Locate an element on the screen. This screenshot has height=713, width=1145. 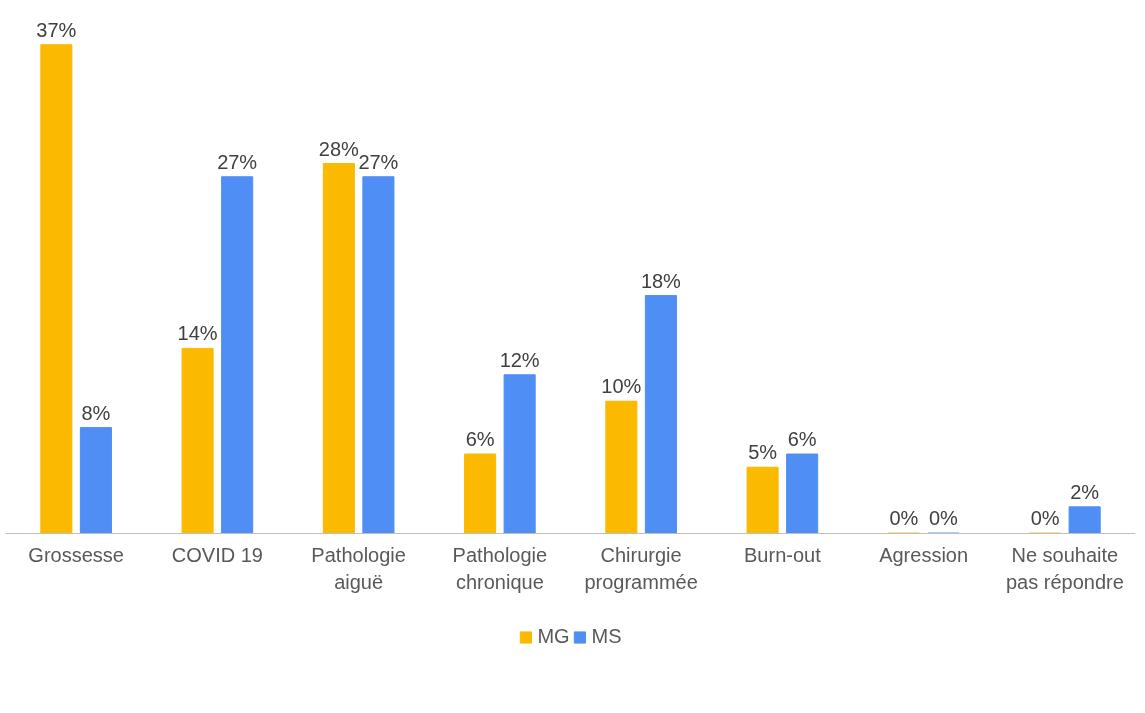
legend-label: MS is located at coordinates (606, 636).